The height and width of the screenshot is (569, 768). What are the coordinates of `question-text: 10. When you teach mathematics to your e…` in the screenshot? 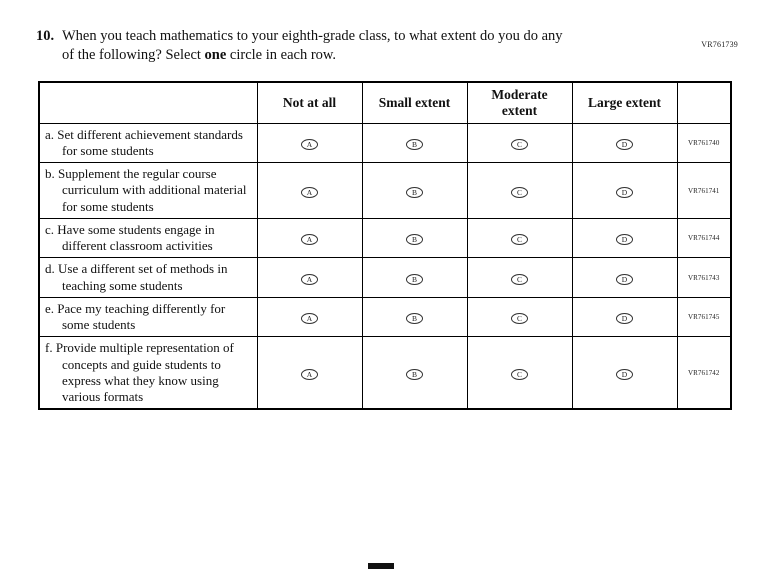 It's located at (387, 46).